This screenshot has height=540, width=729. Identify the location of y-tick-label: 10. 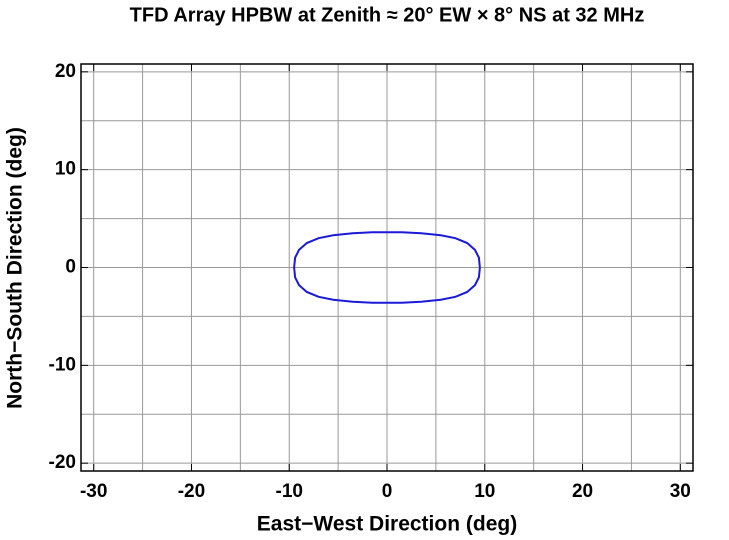
(65, 169).